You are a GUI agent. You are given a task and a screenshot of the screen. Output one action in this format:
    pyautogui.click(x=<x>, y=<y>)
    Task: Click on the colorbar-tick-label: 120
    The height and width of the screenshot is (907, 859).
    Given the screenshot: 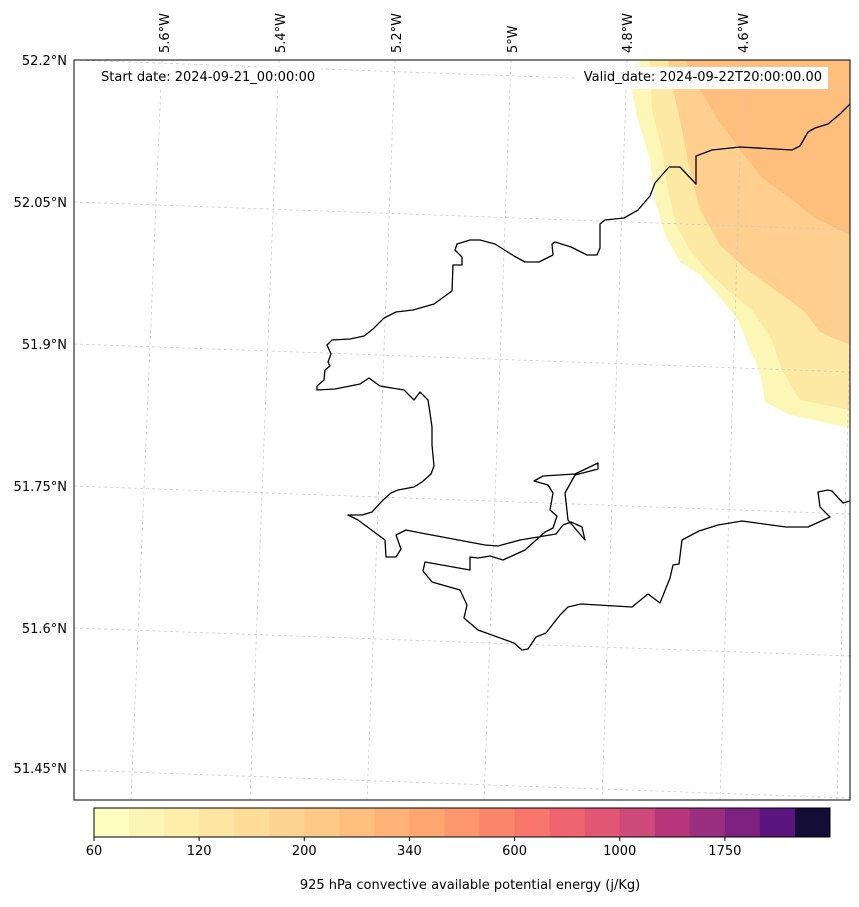 What is the action you would take?
    pyautogui.click(x=199, y=851)
    